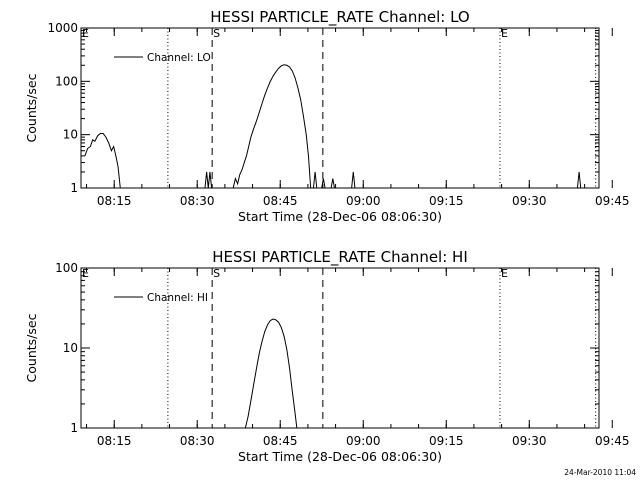  What do you see at coordinates (340, 257) in the screenshot?
I see `chart-title: HESSI PARTICLE_RATE Channel: HI` at bounding box center [340, 257].